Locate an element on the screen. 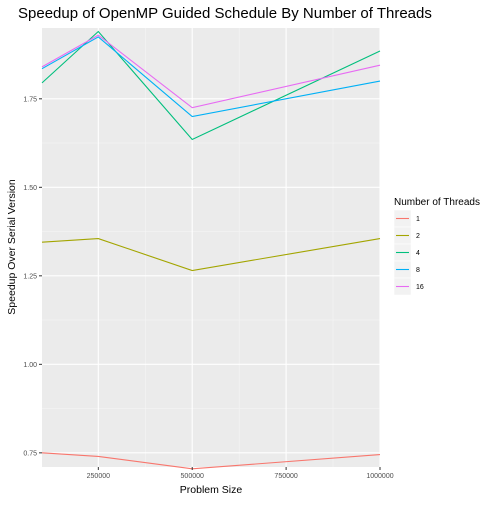  legend-label: 16 is located at coordinates (420, 287).